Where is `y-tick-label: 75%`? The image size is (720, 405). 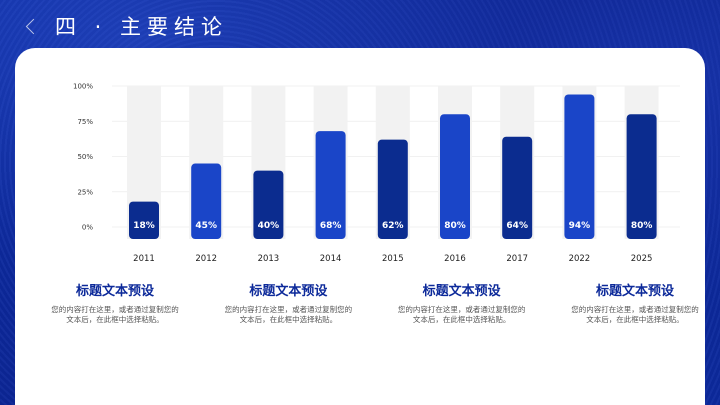 y-tick-label: 75% is located at coordinates (85, 122).